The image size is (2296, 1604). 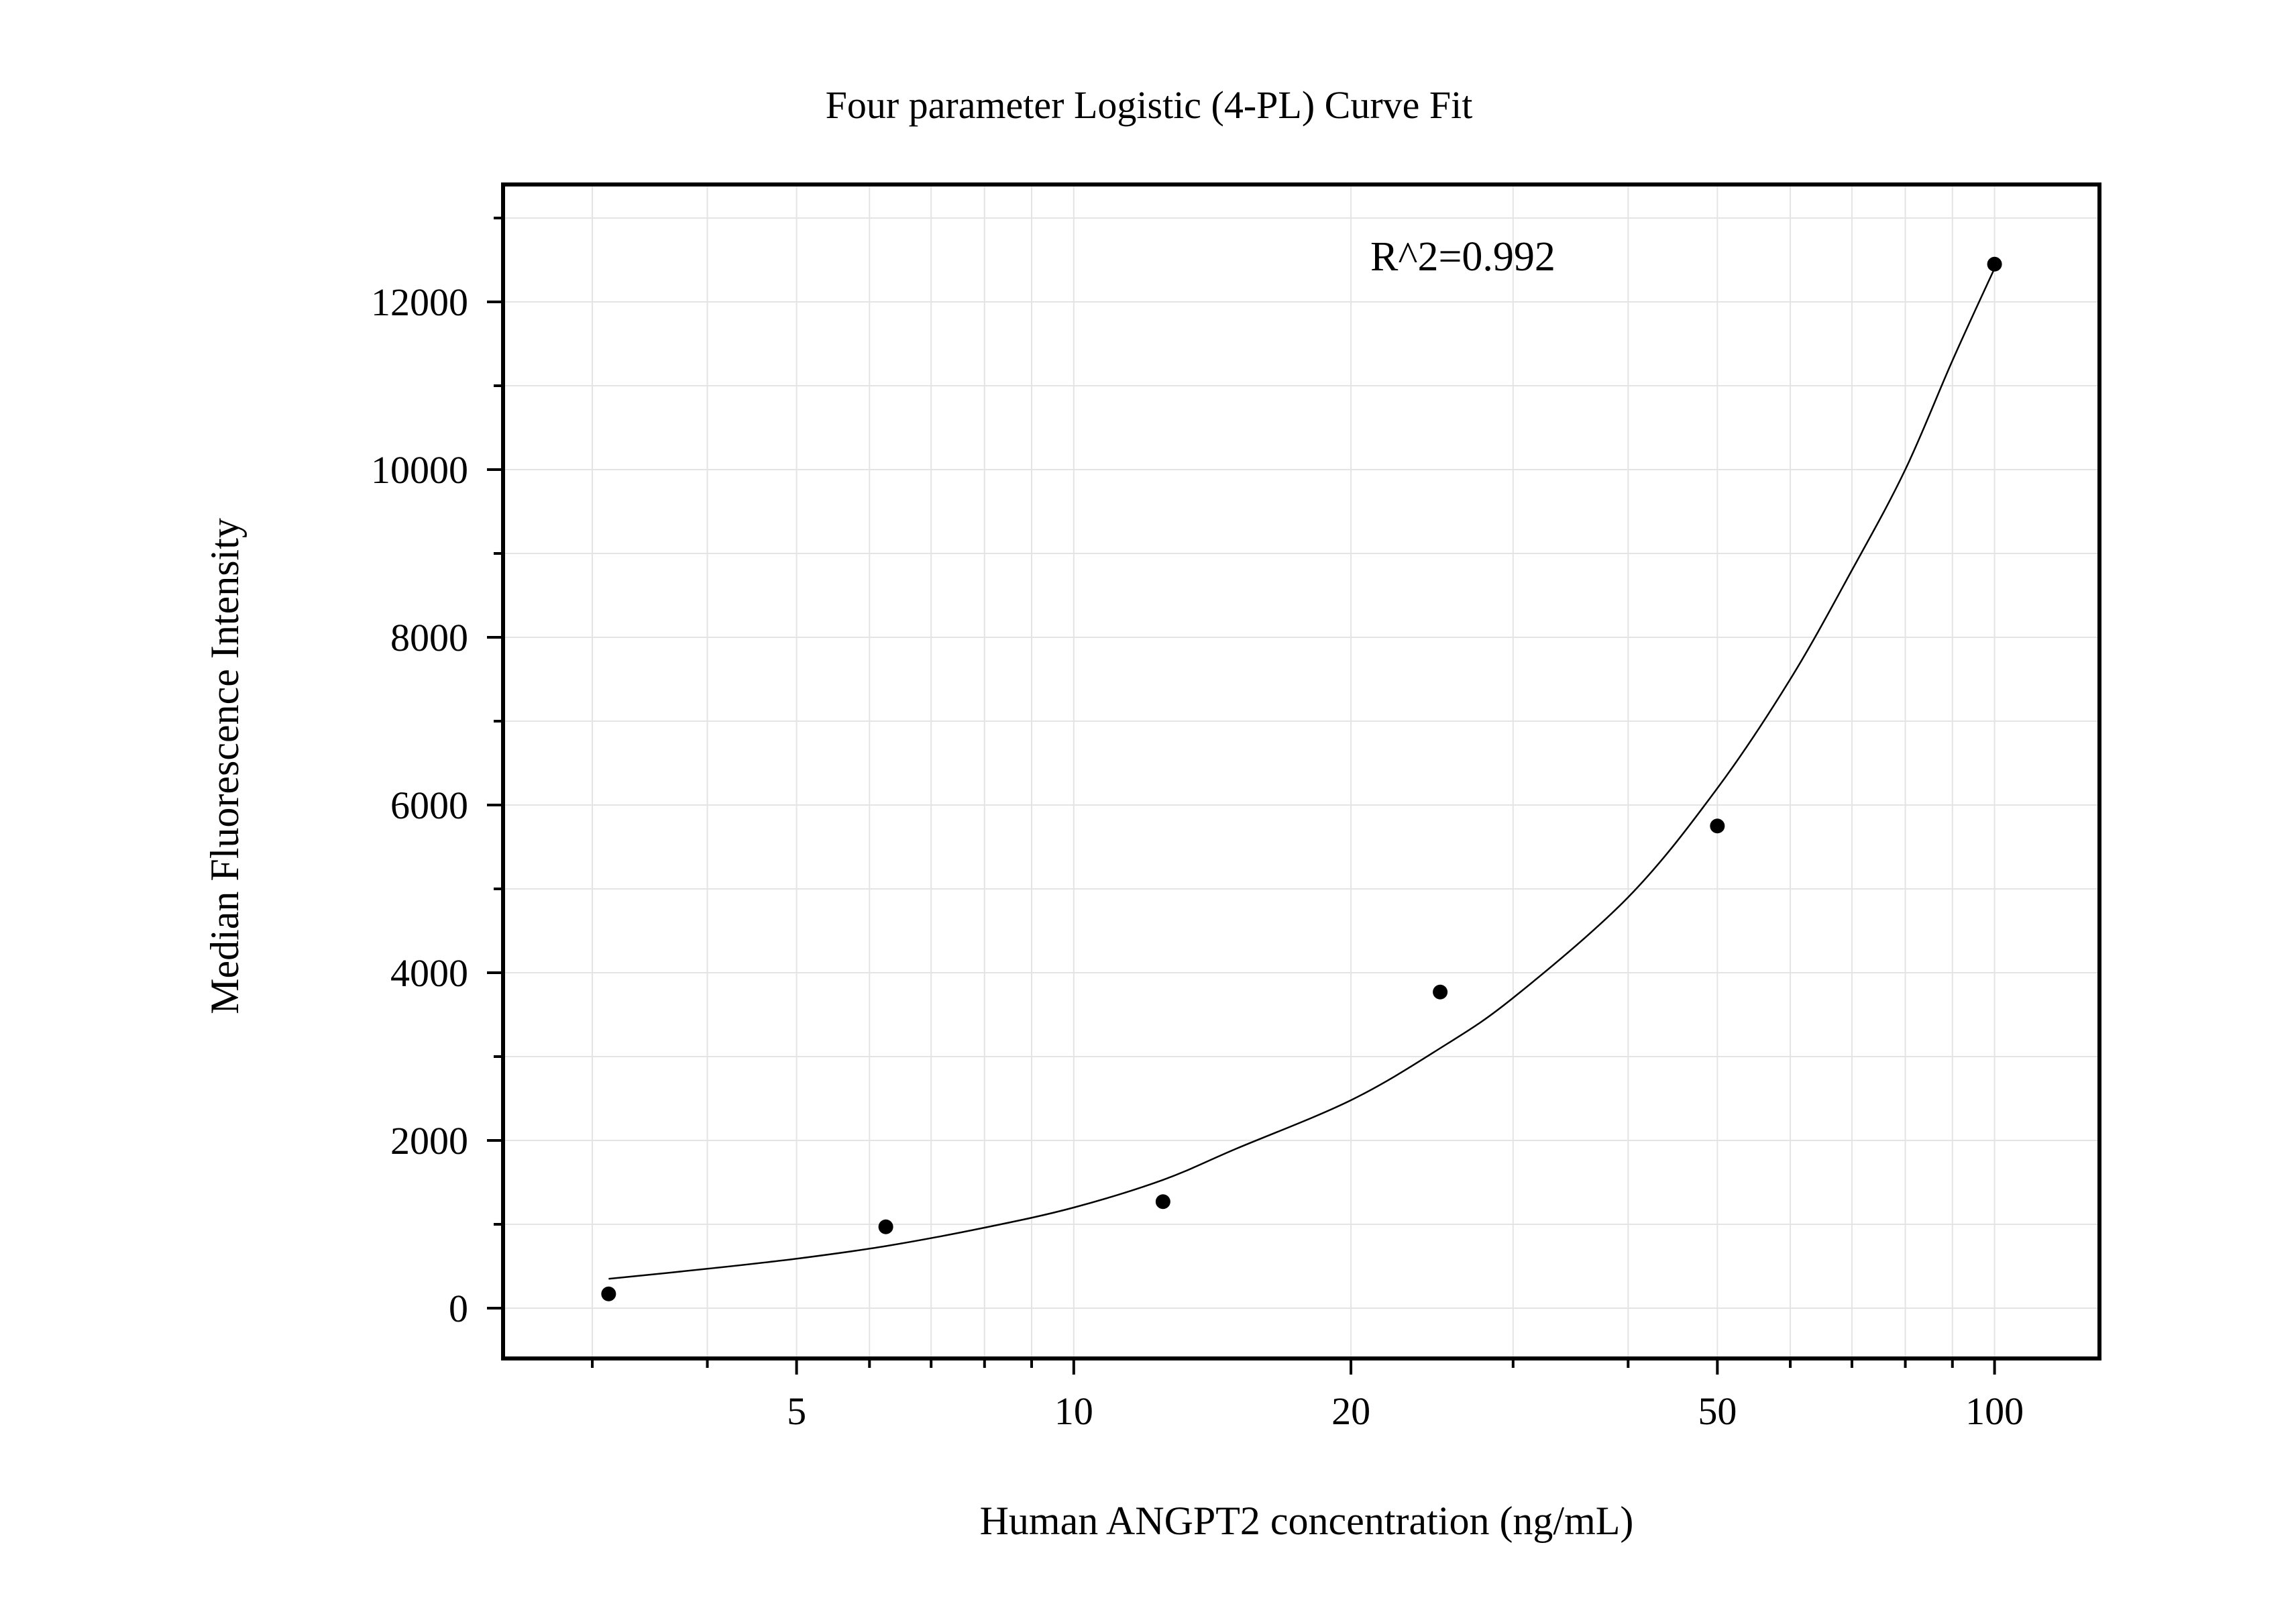 What do you see at coordinates (1350, 1411) in the screenshot?
I see `x-tick-label: 20` at bounding box center [1350, 1411].